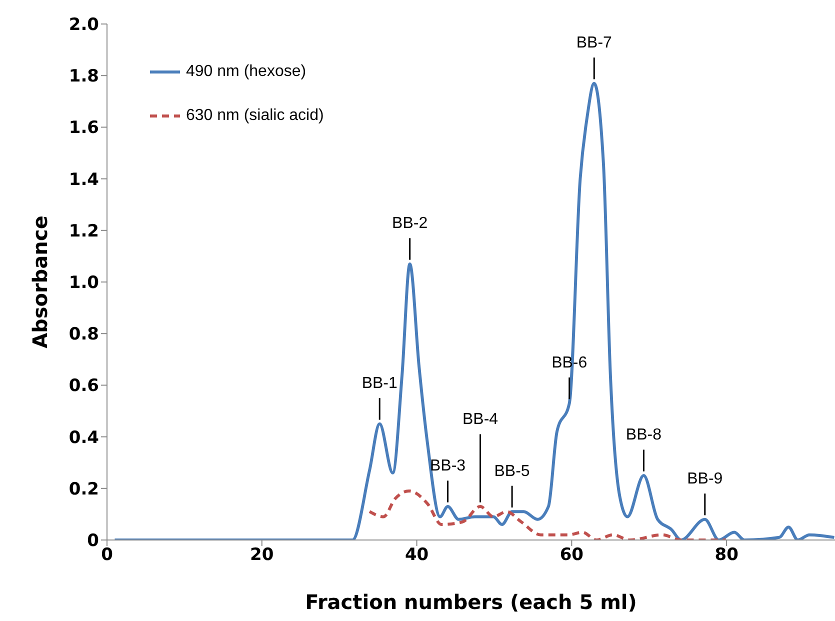 This screenshot has height=621, width=835. I want to click on annotation: BB-4, so click(480, 419).